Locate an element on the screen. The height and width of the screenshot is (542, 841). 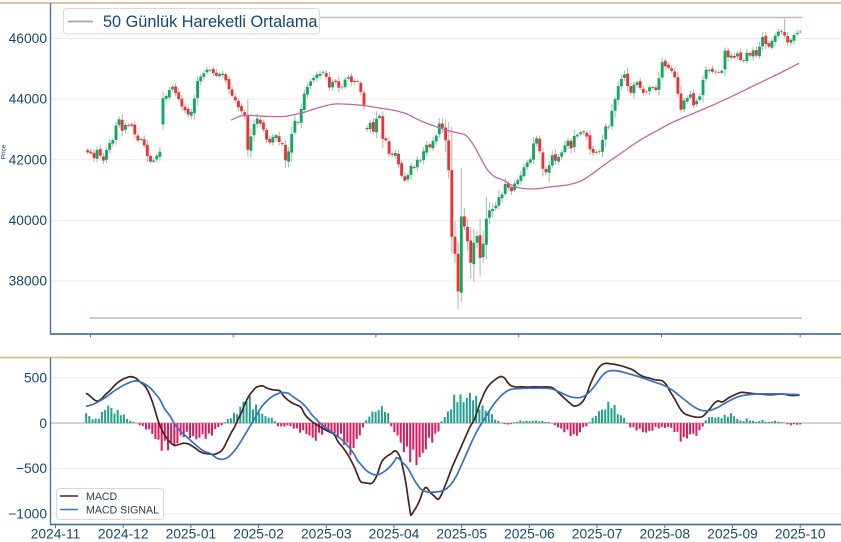
svg-text: 2025-01 is located at coordinates (191, 534).